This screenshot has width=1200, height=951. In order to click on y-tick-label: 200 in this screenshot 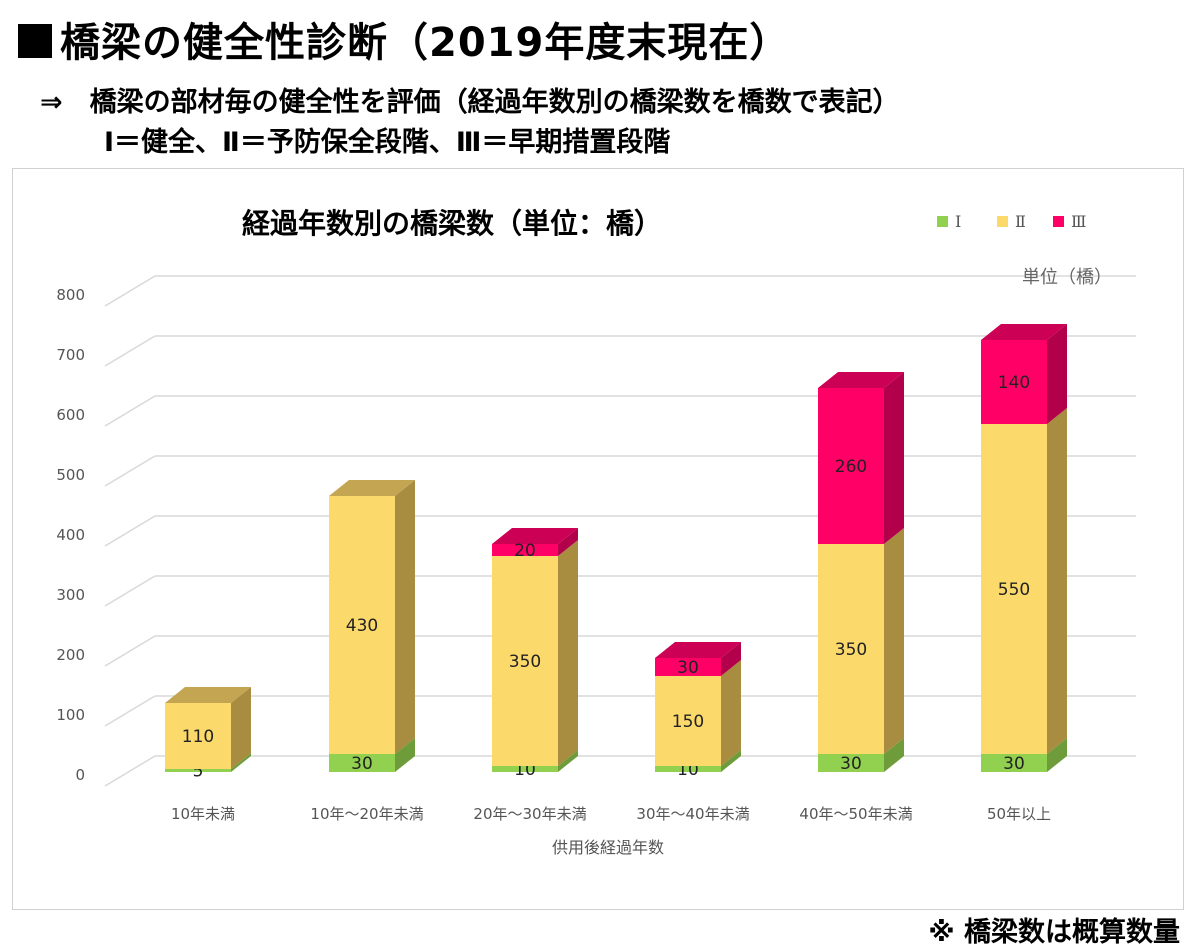, I will do `click(70, 655)`.